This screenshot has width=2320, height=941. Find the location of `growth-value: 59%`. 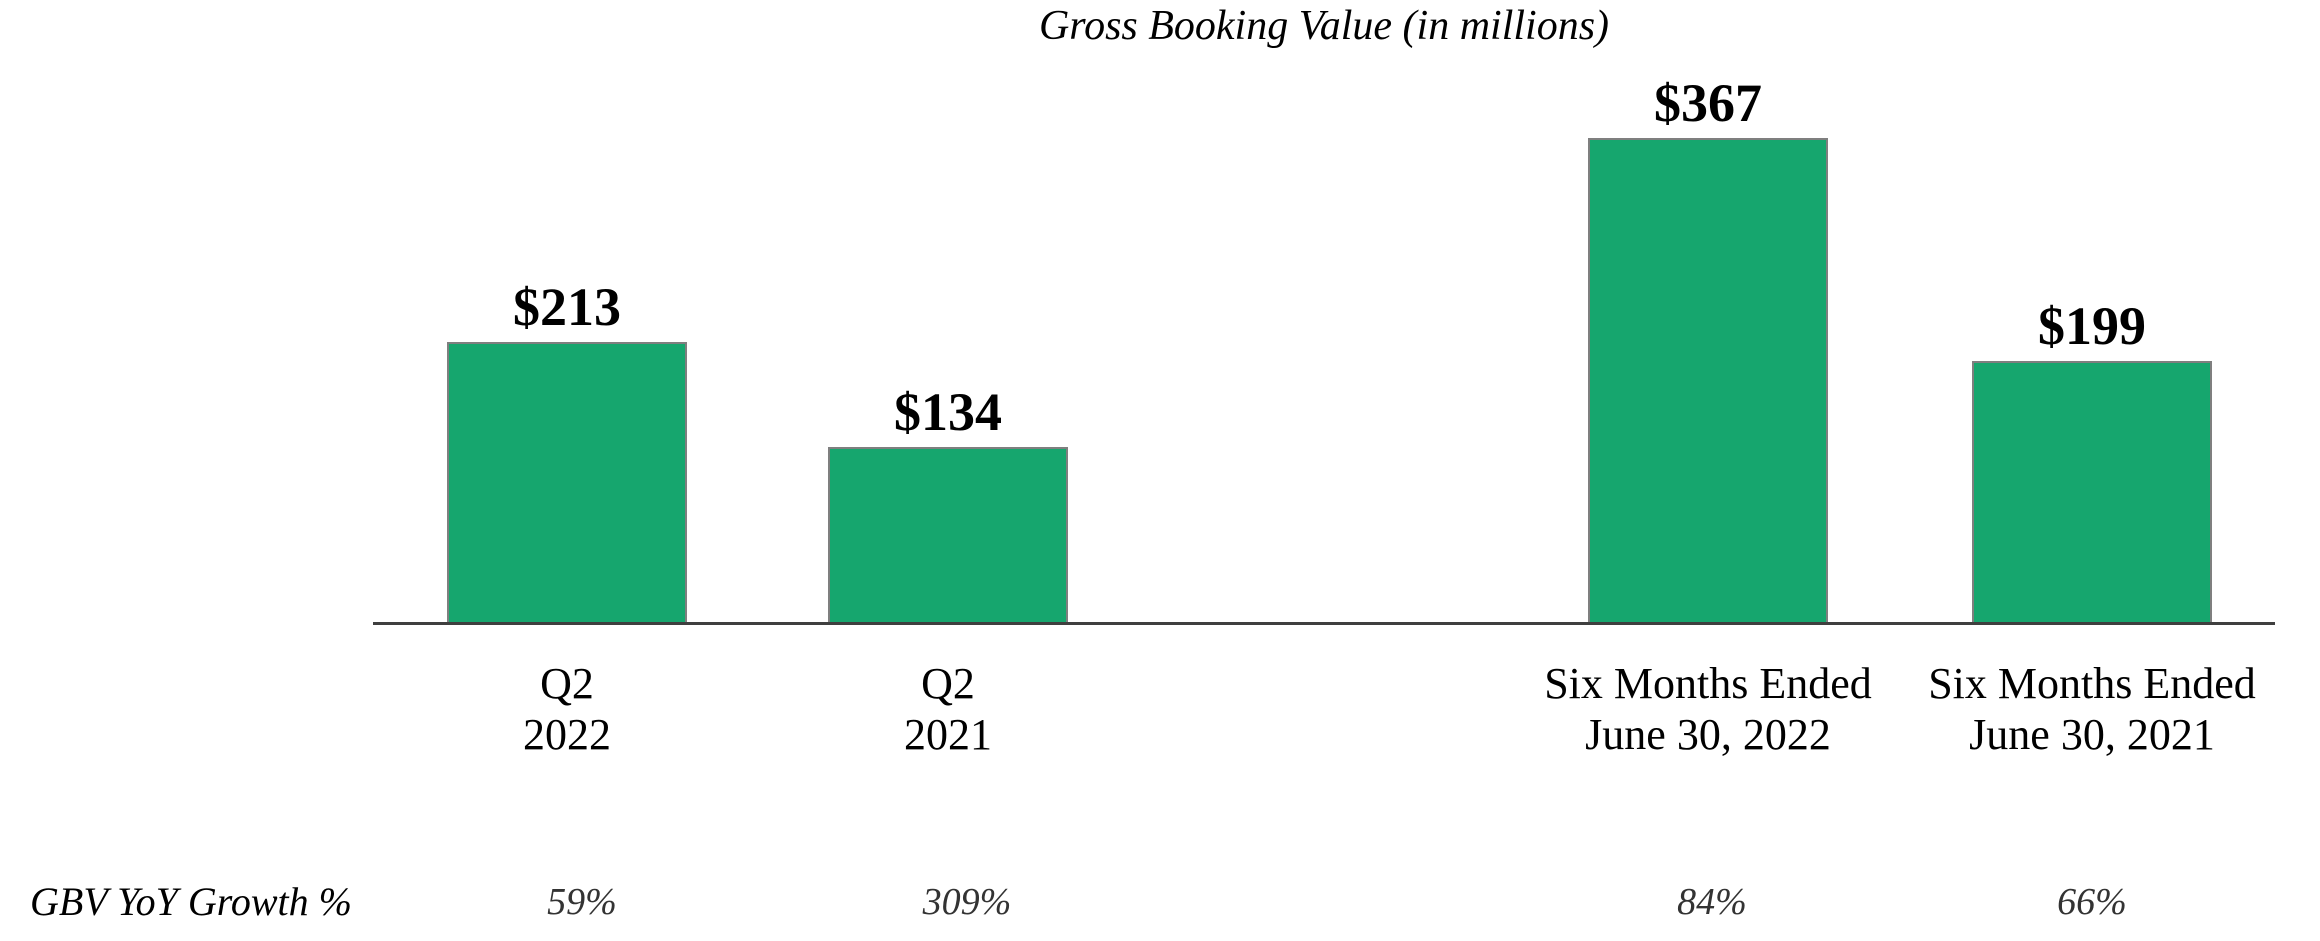

growth-value: 59% is located at coordinates (582, 902).